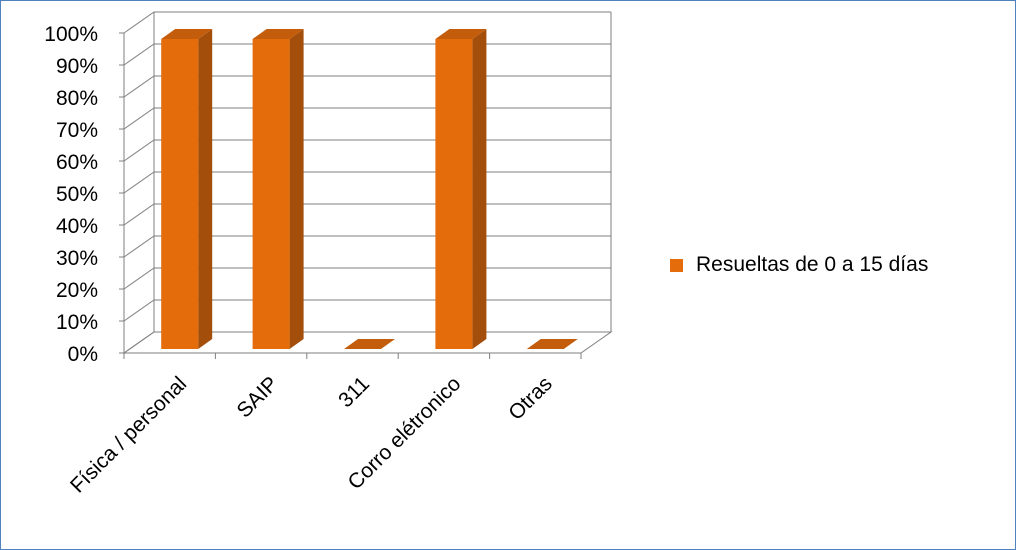 Image resolution: width=1016 pixels, height=550 pixels. What do you see at coordinates (354, 392) in the screenshot?
I see `x-tick-label: 311` at bounding box center [354, 392].